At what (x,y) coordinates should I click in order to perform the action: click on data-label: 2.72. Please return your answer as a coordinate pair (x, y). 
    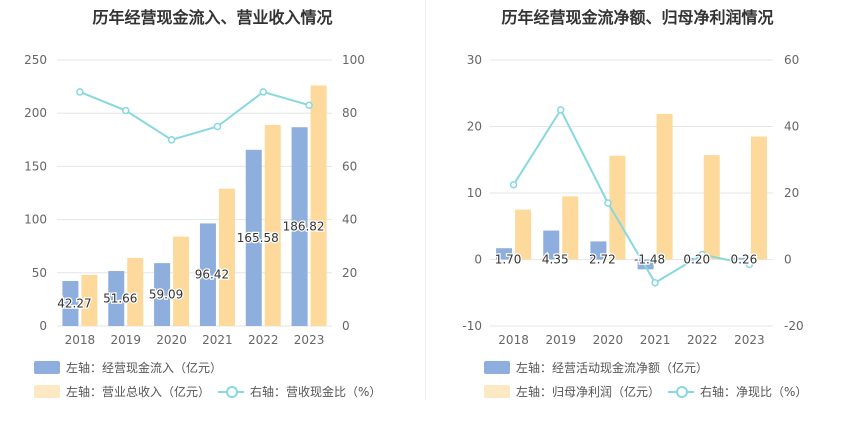
    Looking at the image, I should click on (602, 260).